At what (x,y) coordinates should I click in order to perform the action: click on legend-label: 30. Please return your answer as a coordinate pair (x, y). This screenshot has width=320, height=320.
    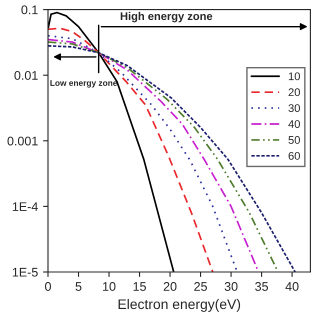
    Looking at the image, I should click on (294, 108).